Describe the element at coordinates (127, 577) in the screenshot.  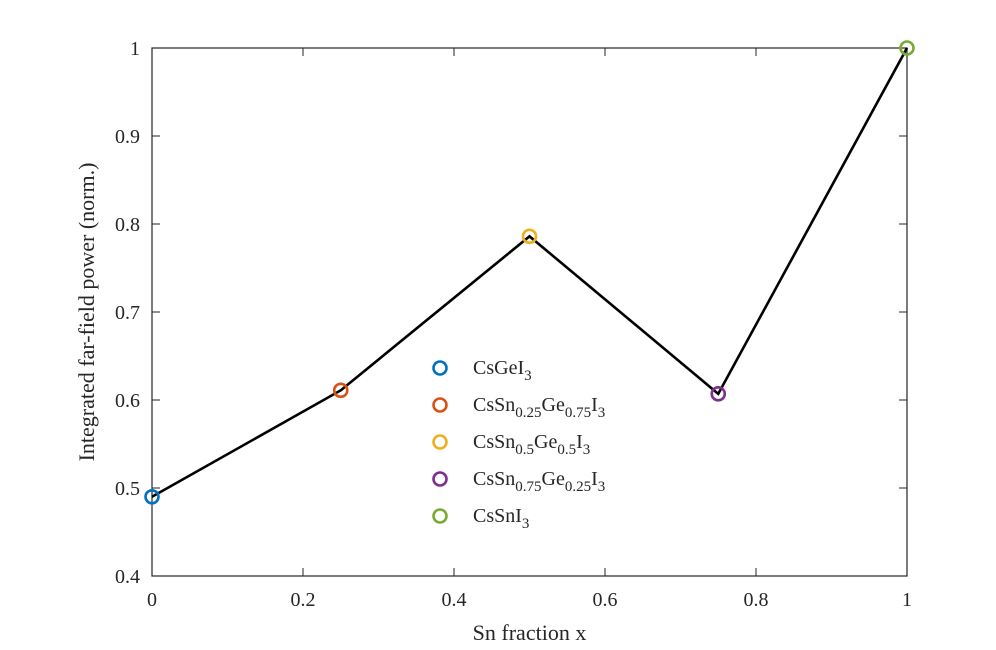
I see `y-tick-label: 0.4` at that location.